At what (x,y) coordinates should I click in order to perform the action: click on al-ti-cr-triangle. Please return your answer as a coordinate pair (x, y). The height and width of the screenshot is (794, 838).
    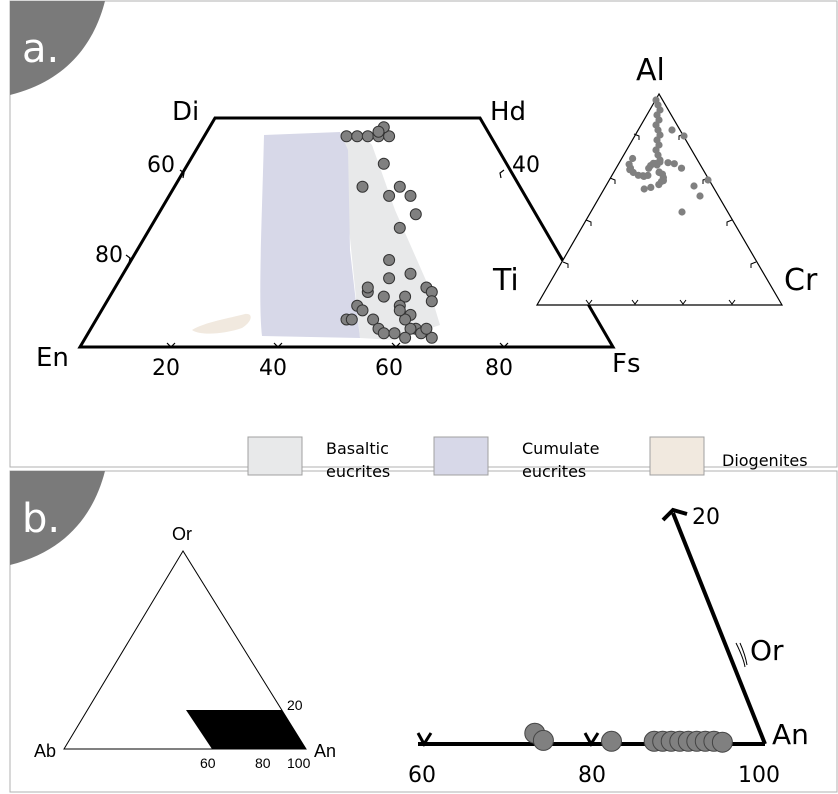
    Looking at the image, I should click on (659, 199).